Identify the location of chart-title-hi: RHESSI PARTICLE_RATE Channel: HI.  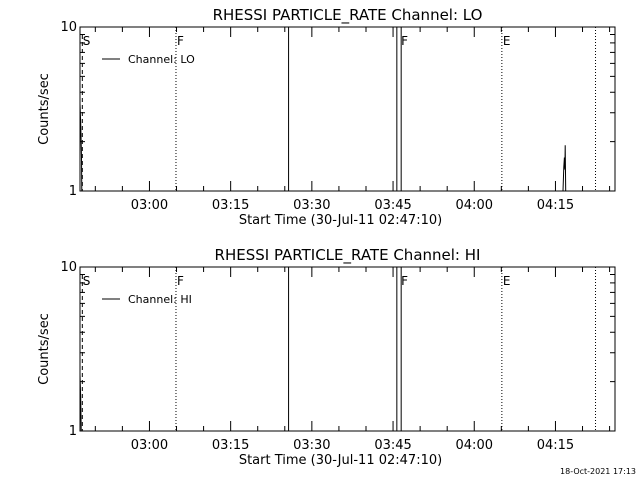
(348, 255).